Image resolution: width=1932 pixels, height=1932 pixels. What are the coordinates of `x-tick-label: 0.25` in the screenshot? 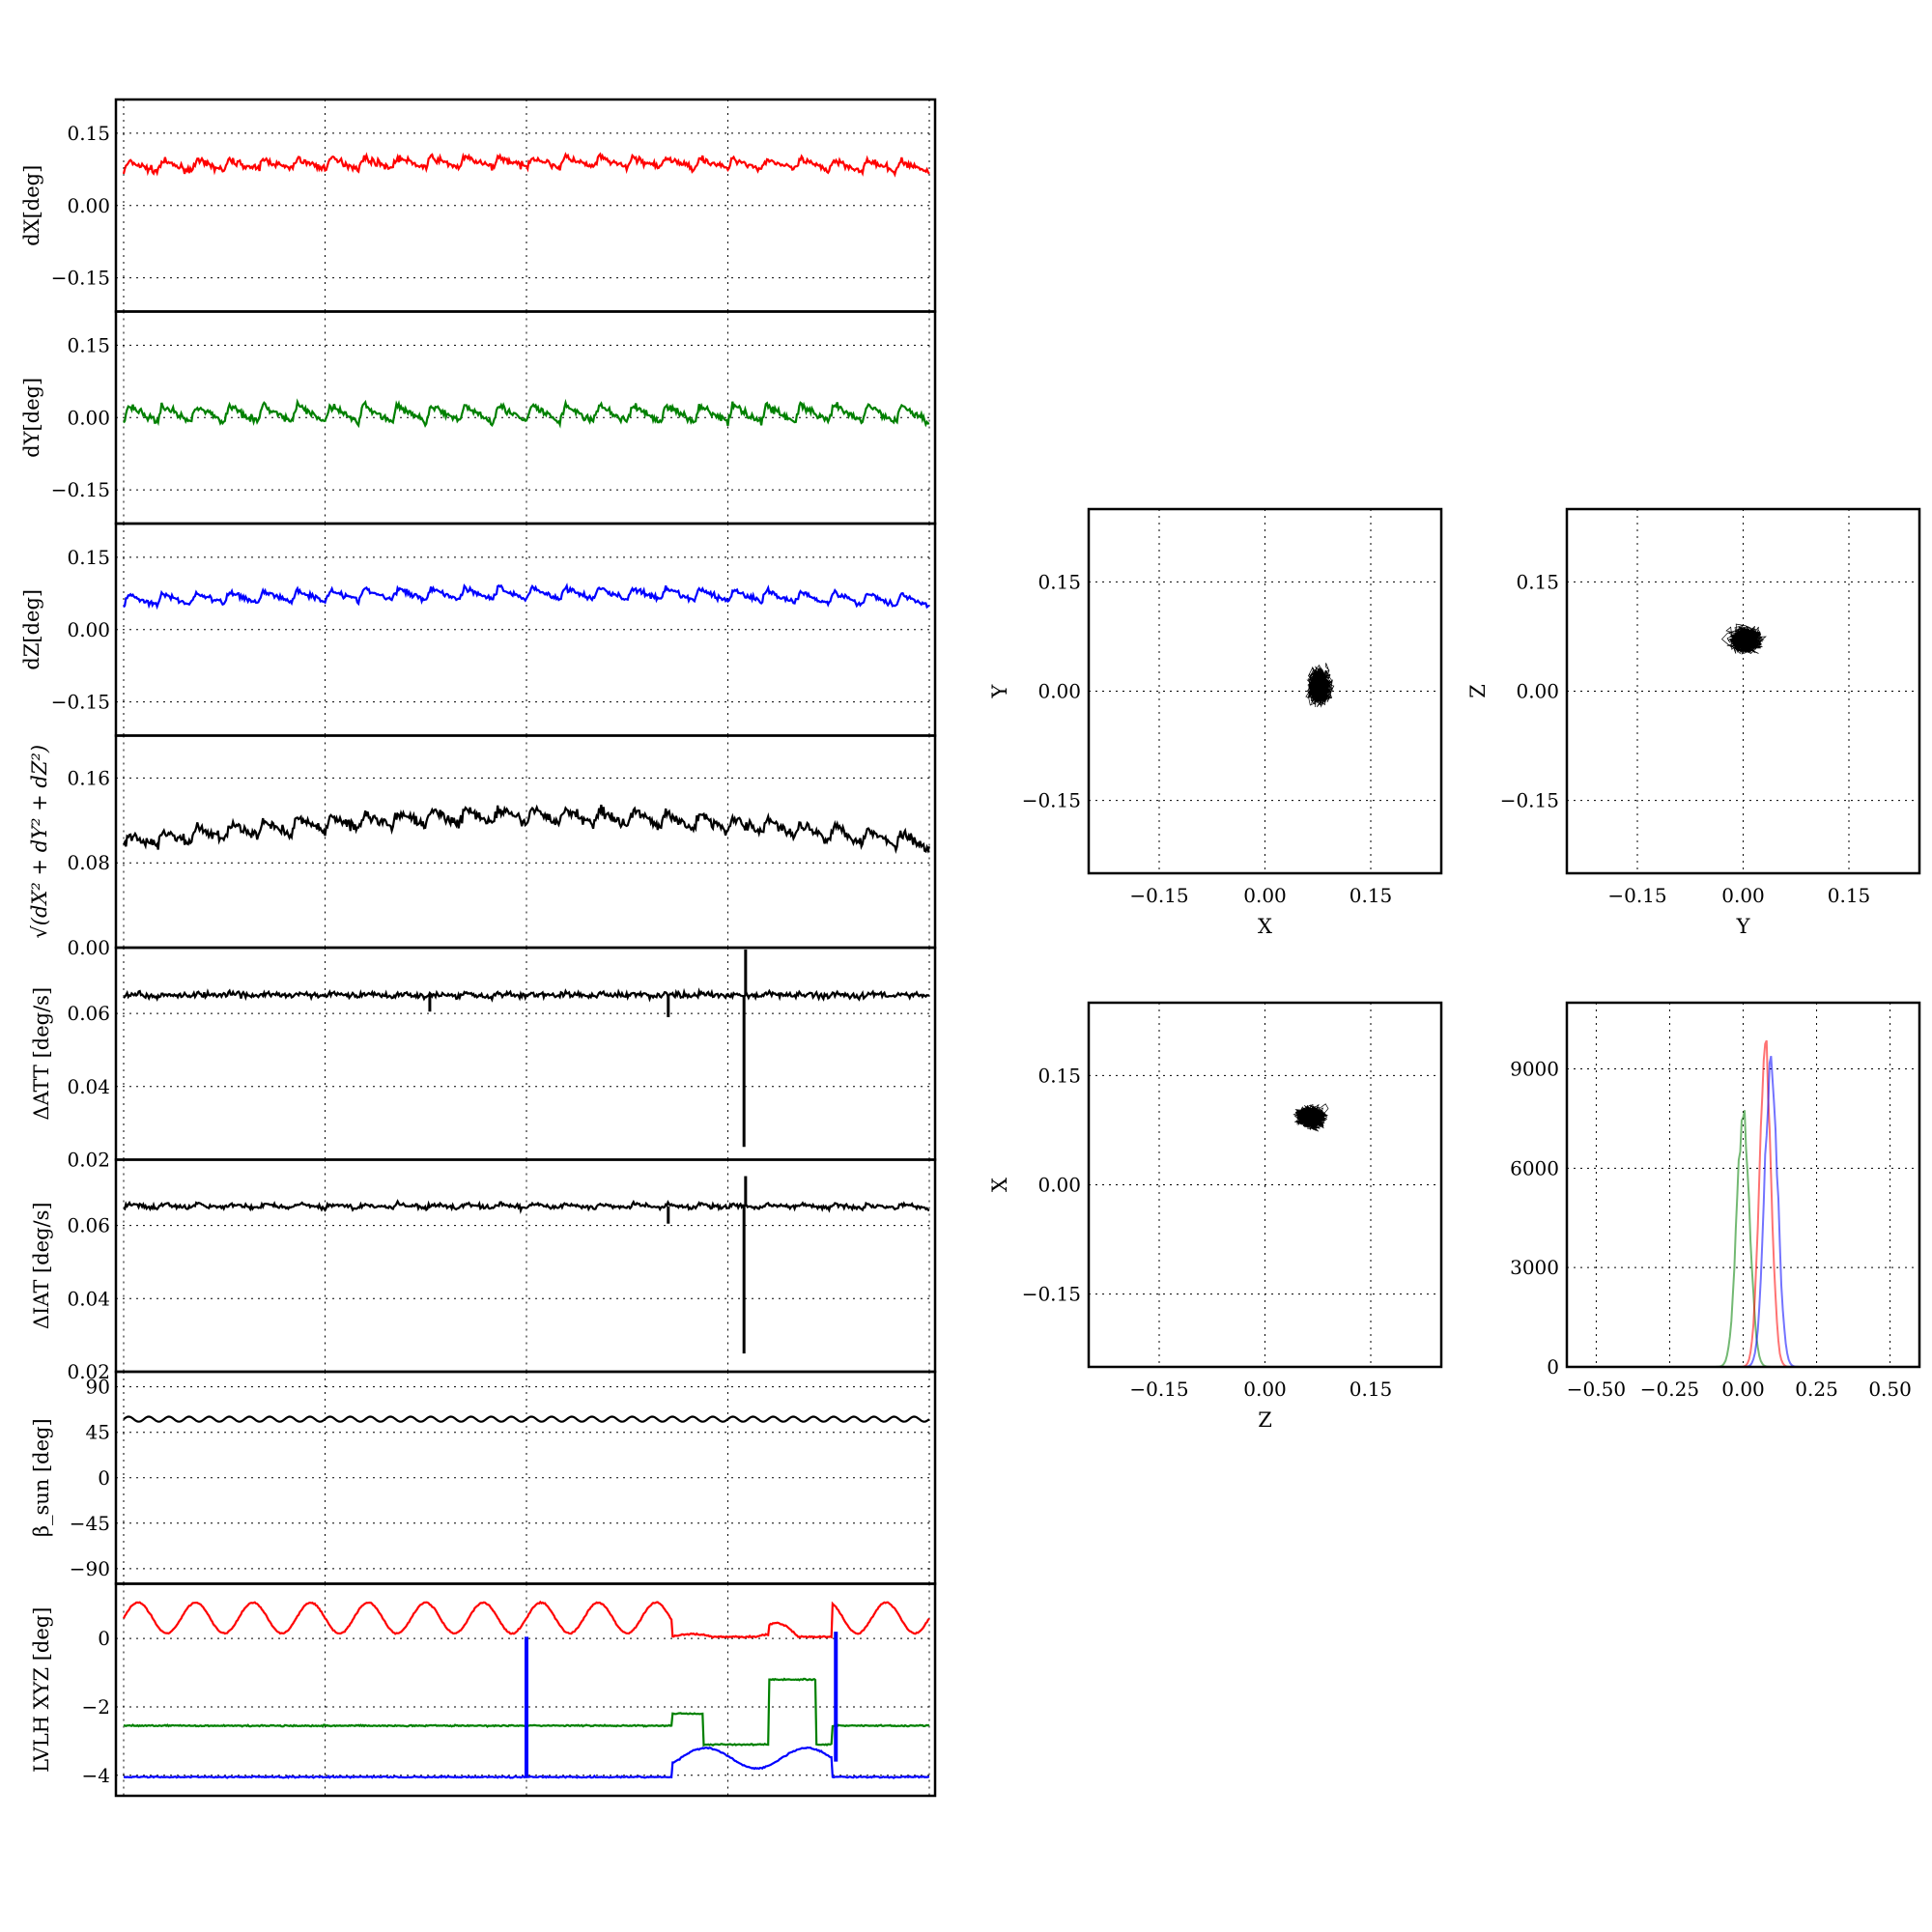 It's located at (1816, 1389).